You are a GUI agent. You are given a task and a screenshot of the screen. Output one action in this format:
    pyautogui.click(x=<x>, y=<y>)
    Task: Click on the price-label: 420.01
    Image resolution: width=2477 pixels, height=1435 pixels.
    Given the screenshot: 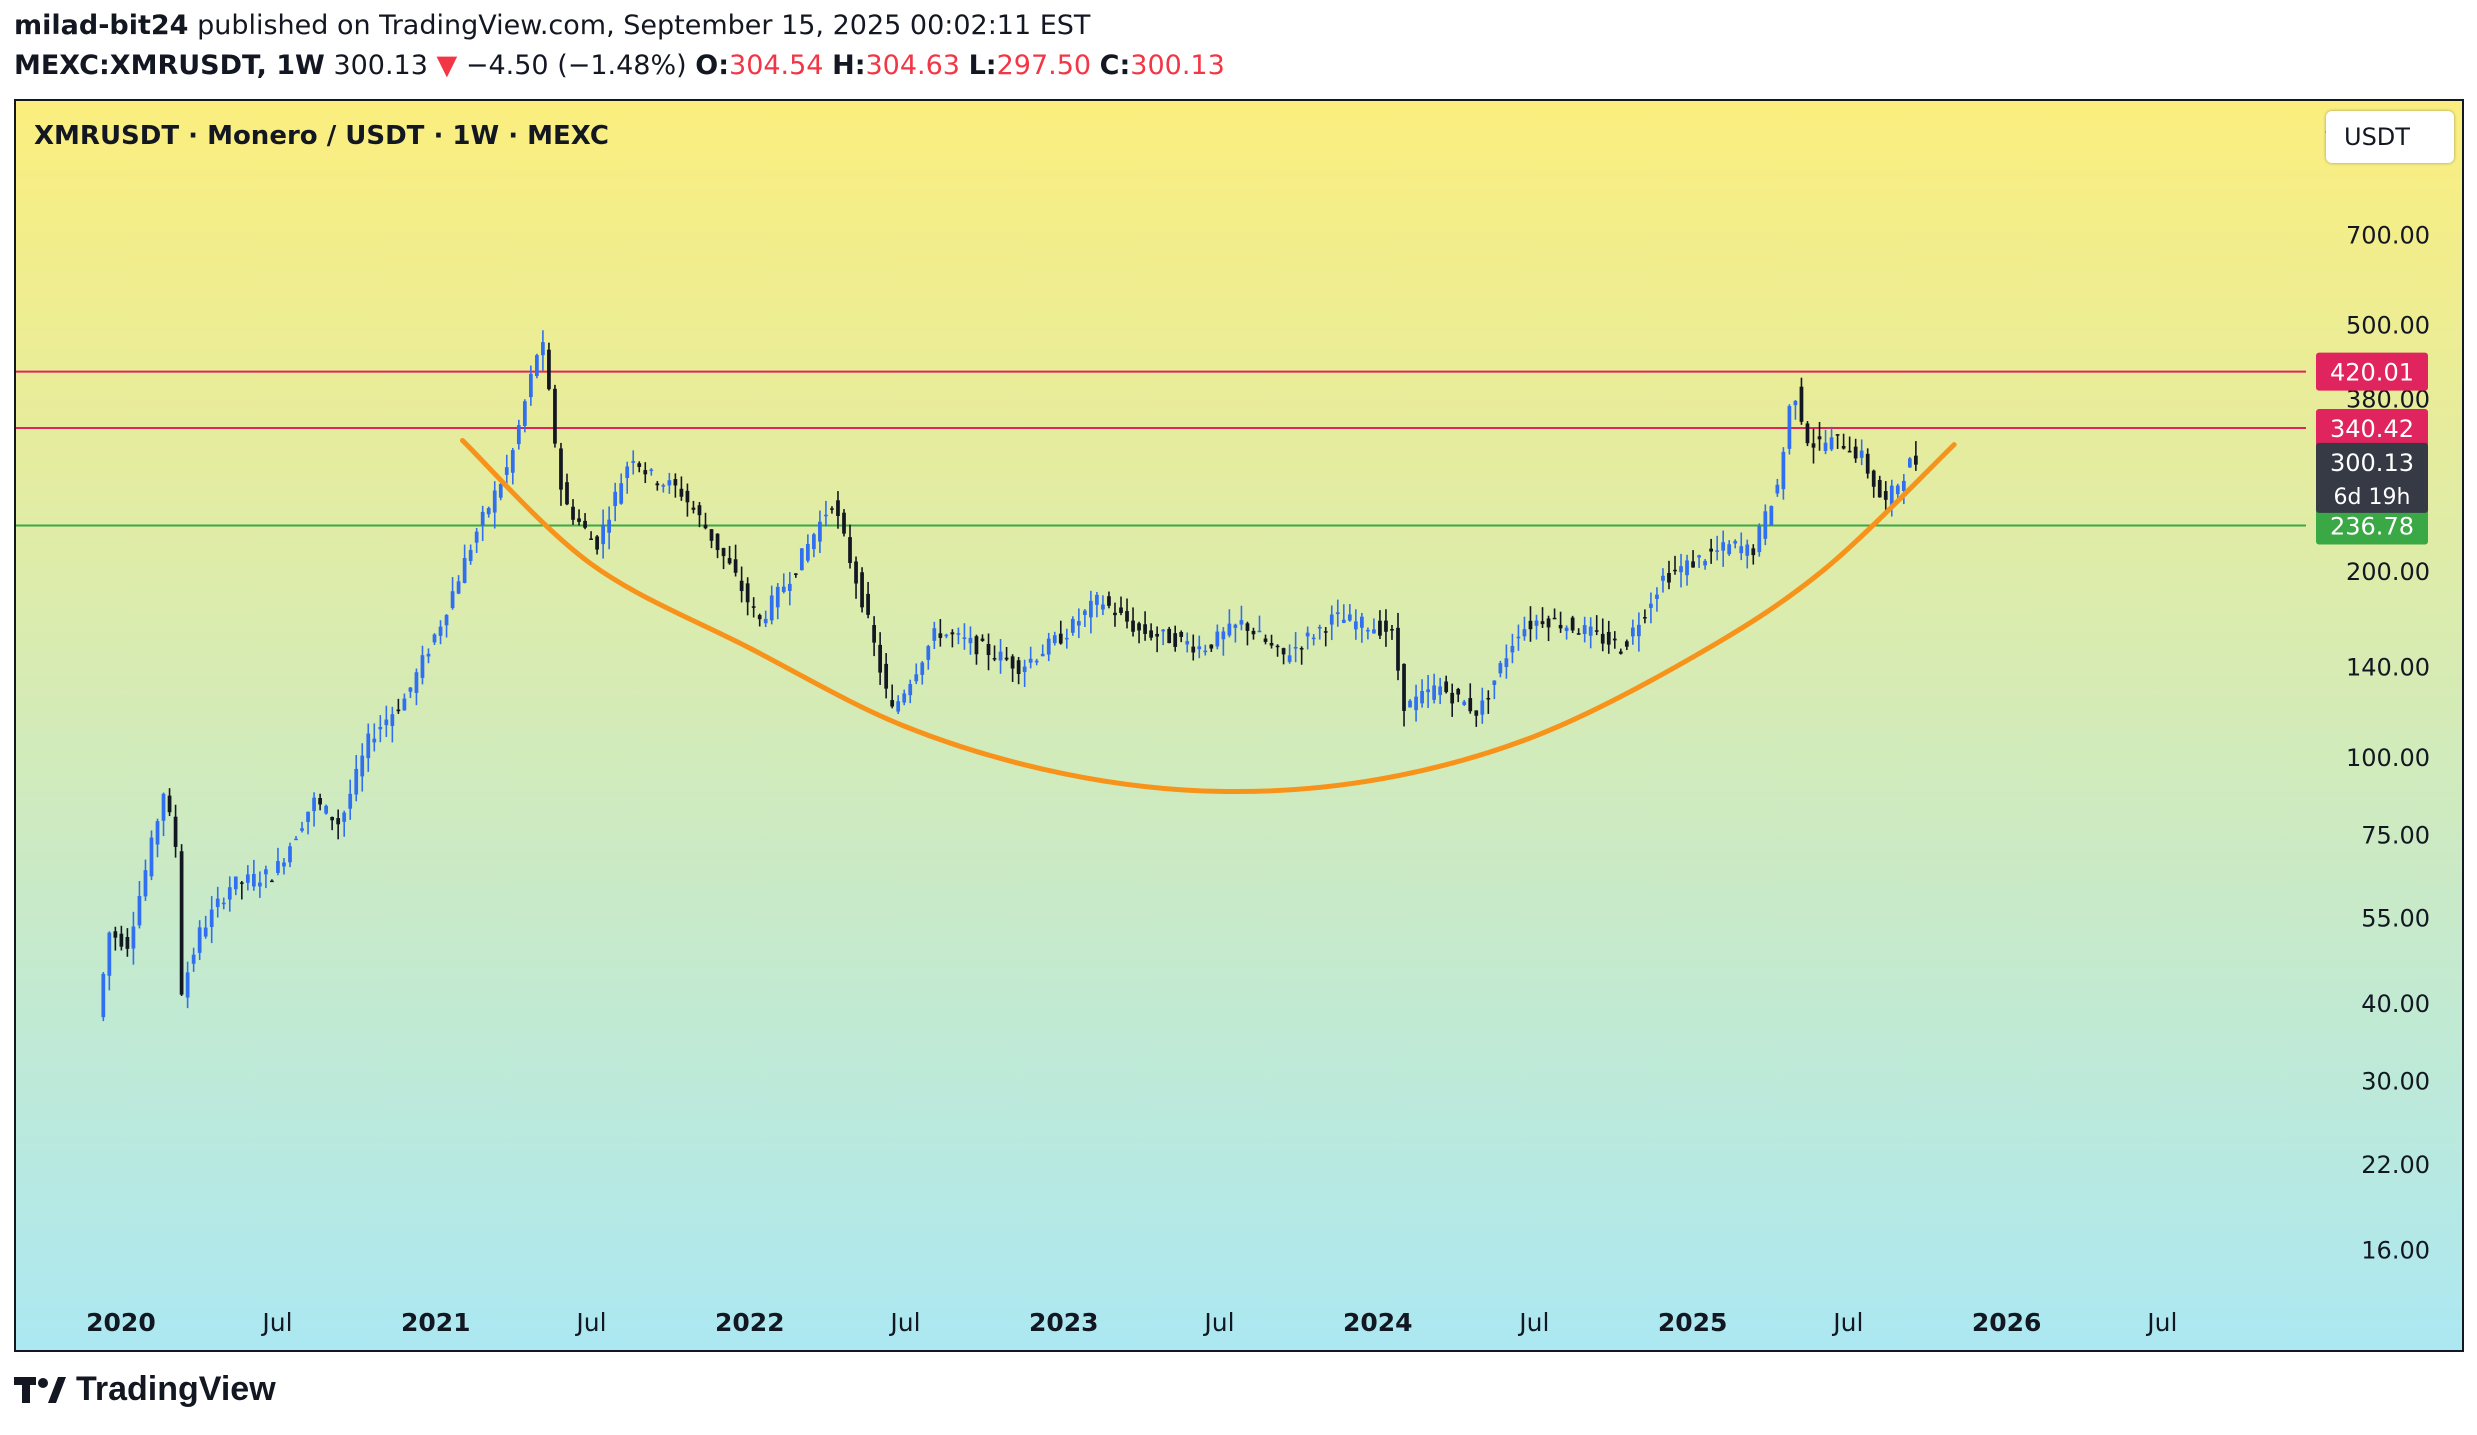 What is the action you would take?
    pyautogui.click(x=2372, y=371)
    